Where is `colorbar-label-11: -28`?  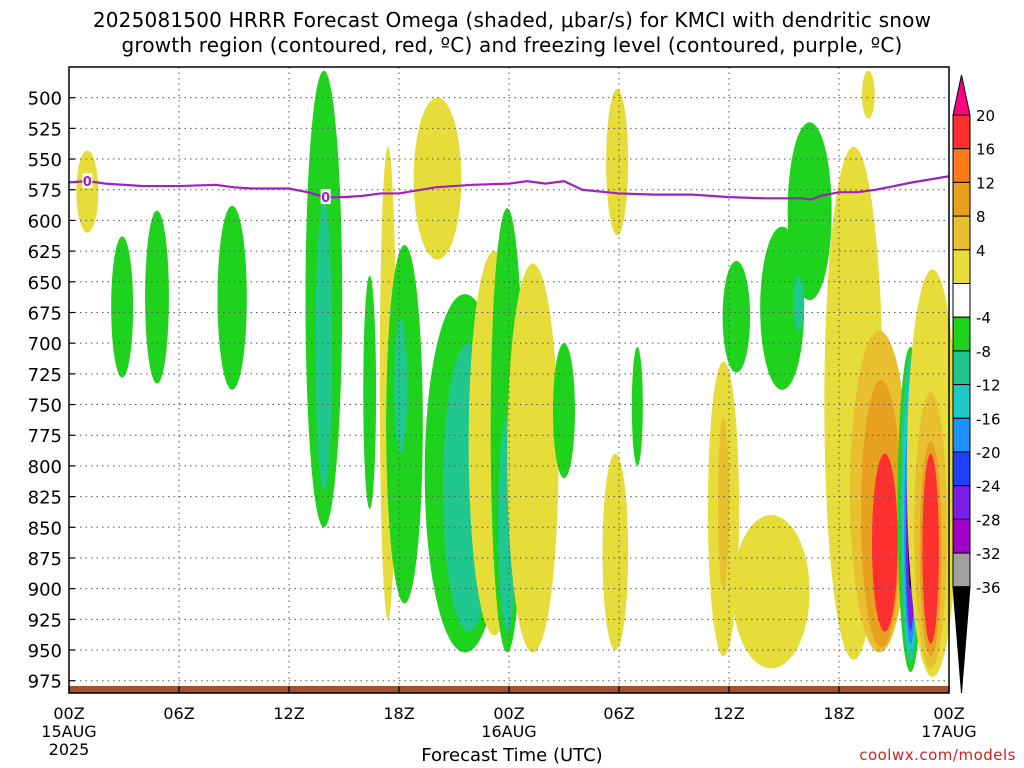 colorbar-label-11: -28 is located at coordinates (988, 520).